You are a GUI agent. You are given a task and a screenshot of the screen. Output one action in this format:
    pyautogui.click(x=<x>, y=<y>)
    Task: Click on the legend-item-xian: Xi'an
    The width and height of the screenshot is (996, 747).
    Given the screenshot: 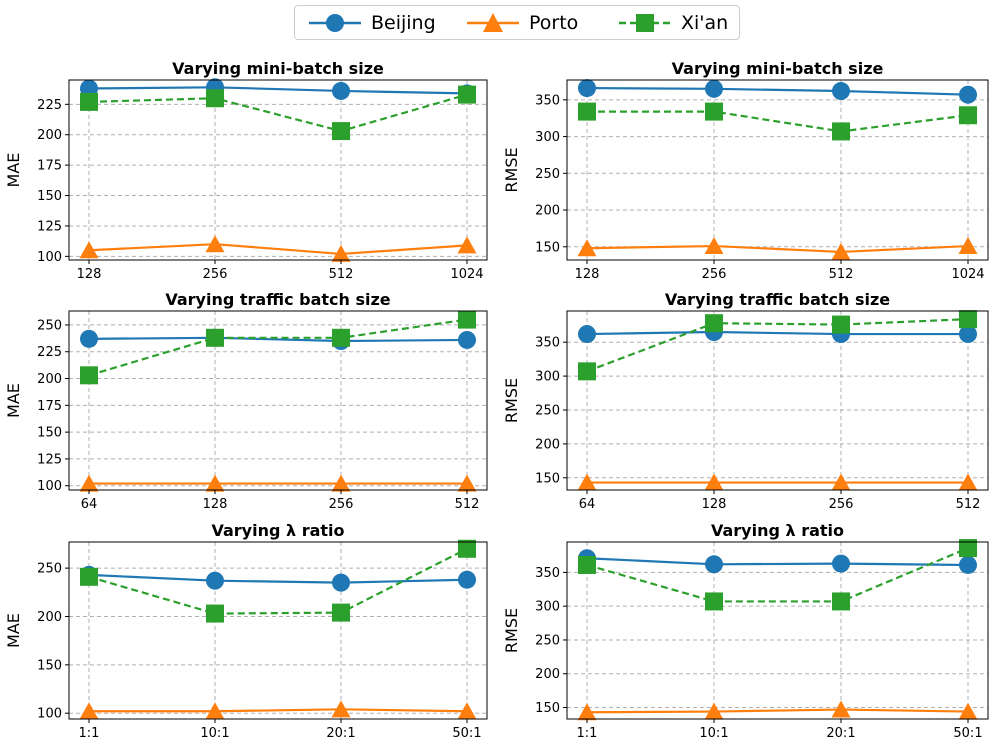 What is the action you would take?
    pyautogui.click(x=673, y=22)
    